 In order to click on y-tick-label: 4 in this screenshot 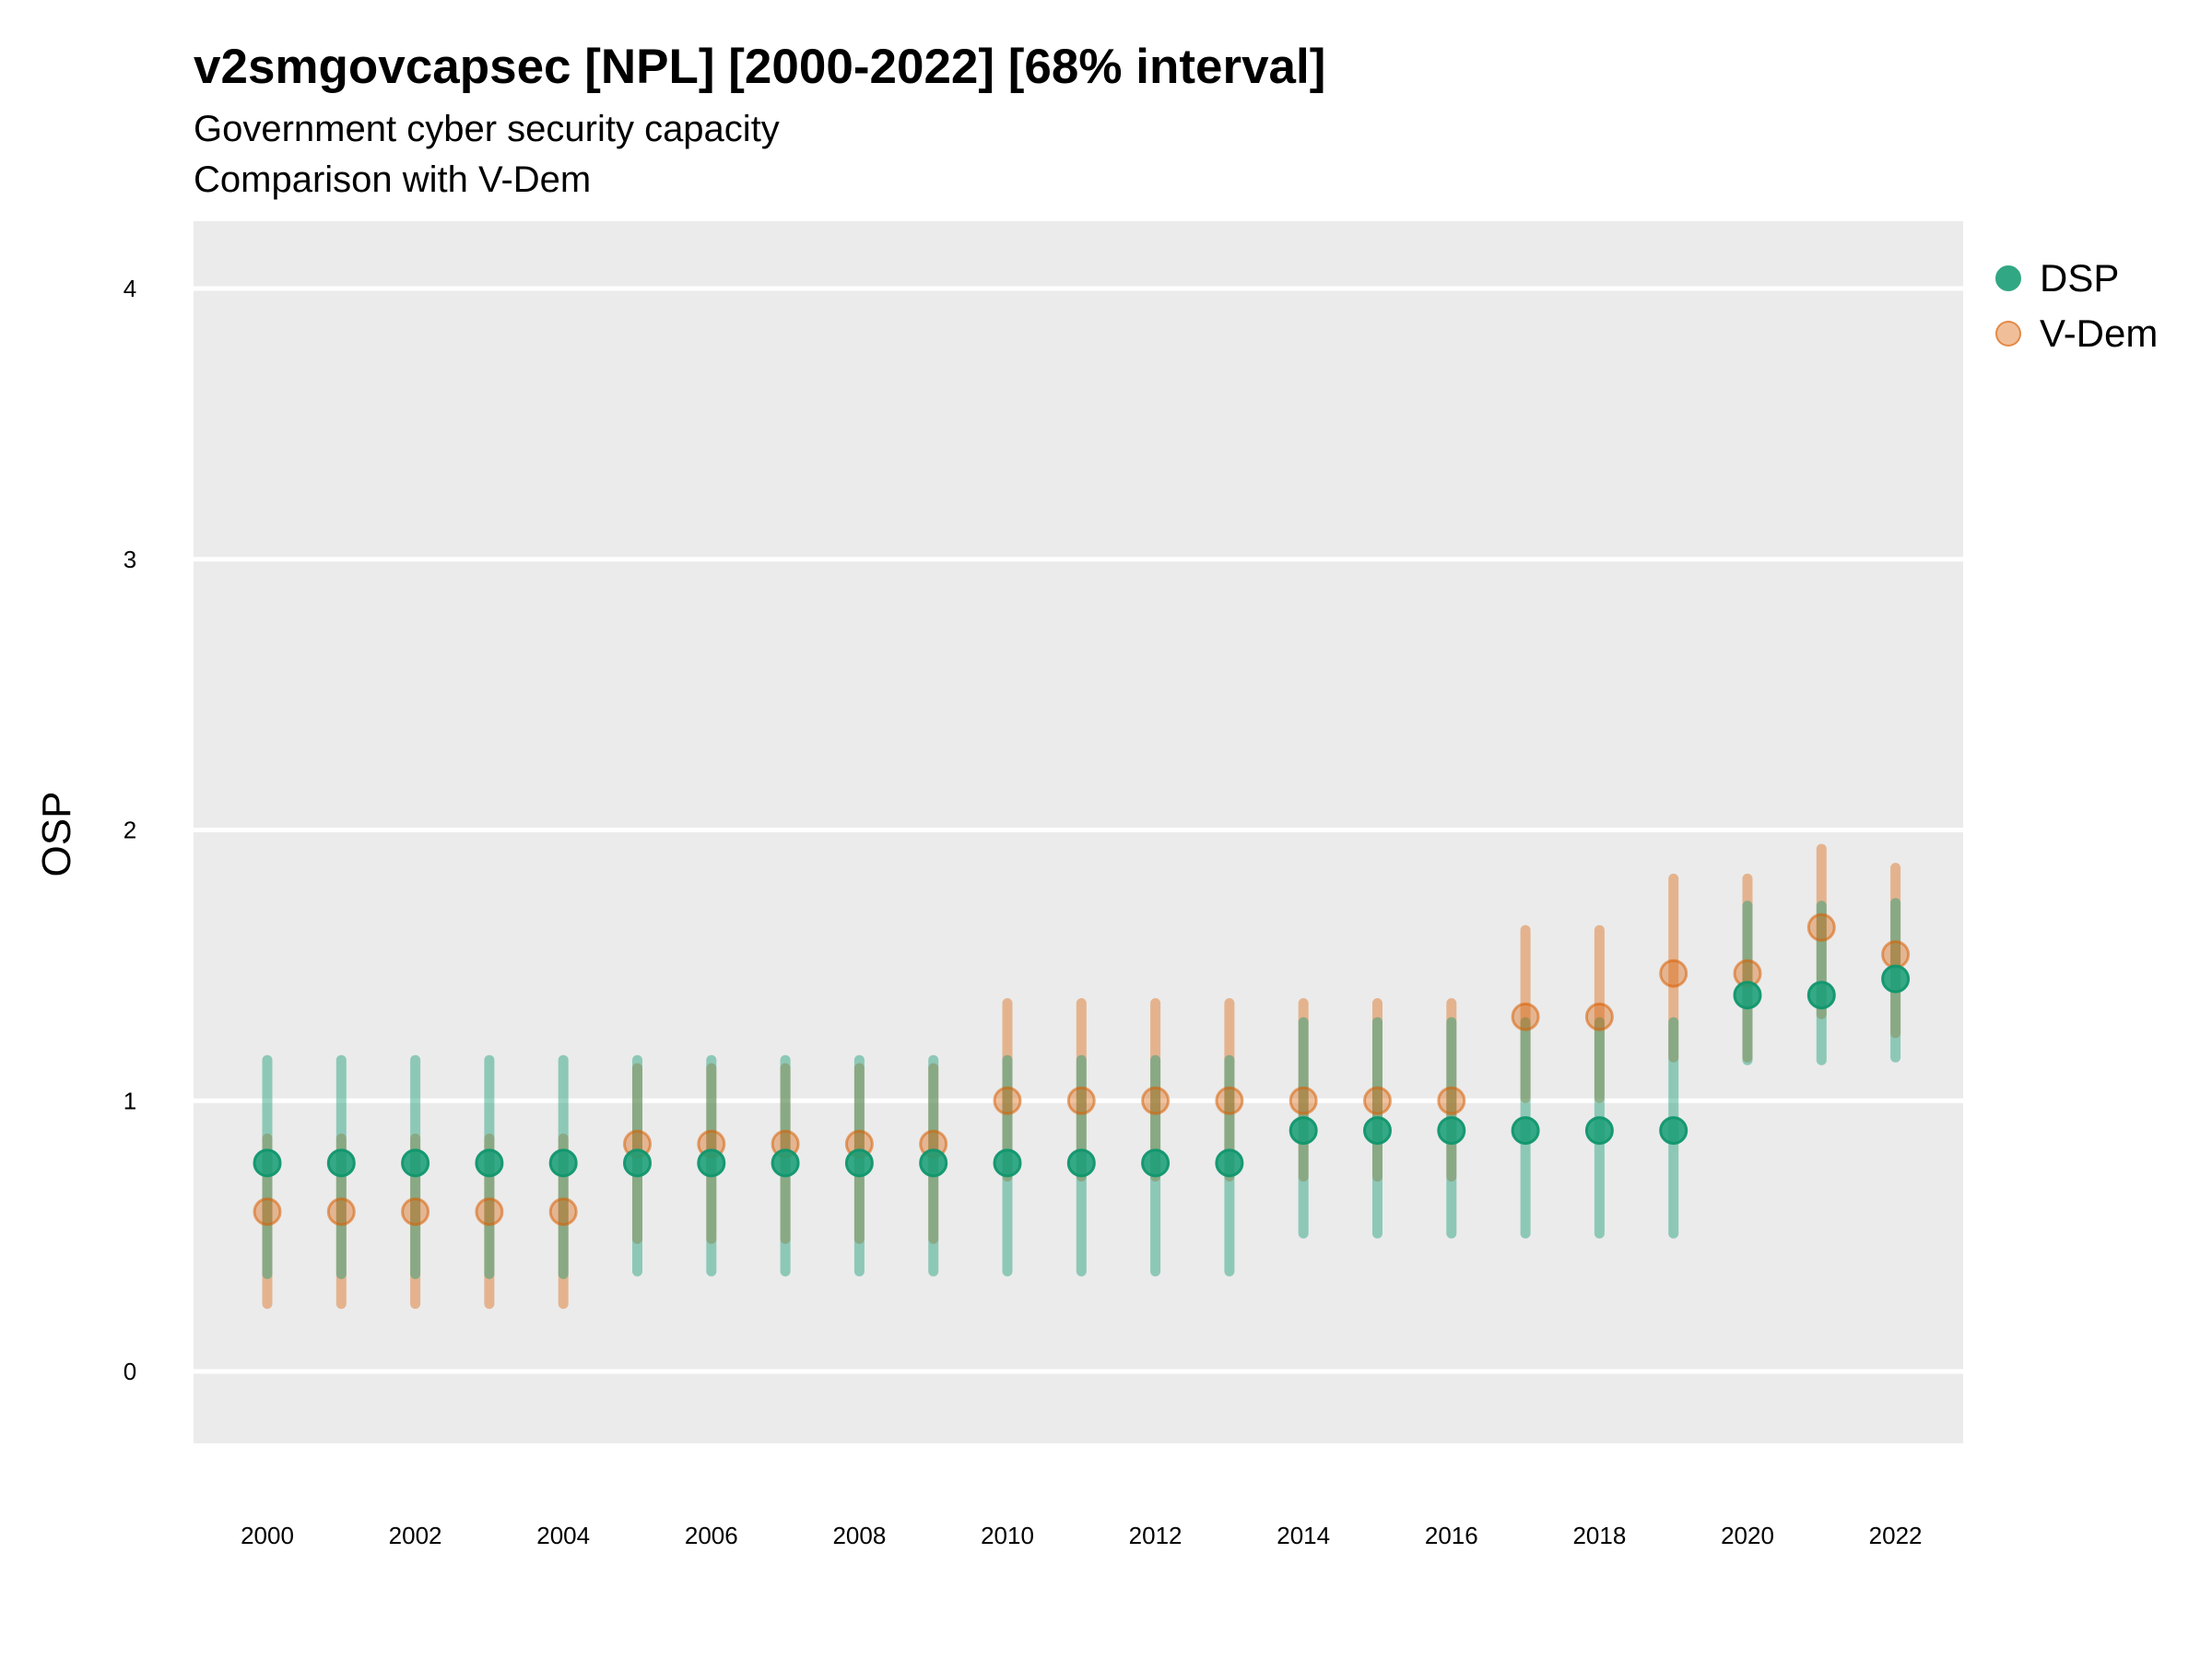, I will do `click(130, 288)`.